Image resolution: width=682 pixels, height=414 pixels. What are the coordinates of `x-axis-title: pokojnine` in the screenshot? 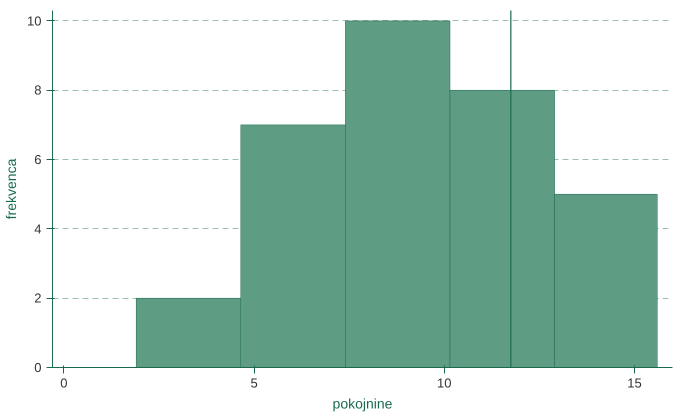 It's located at (362, 404).